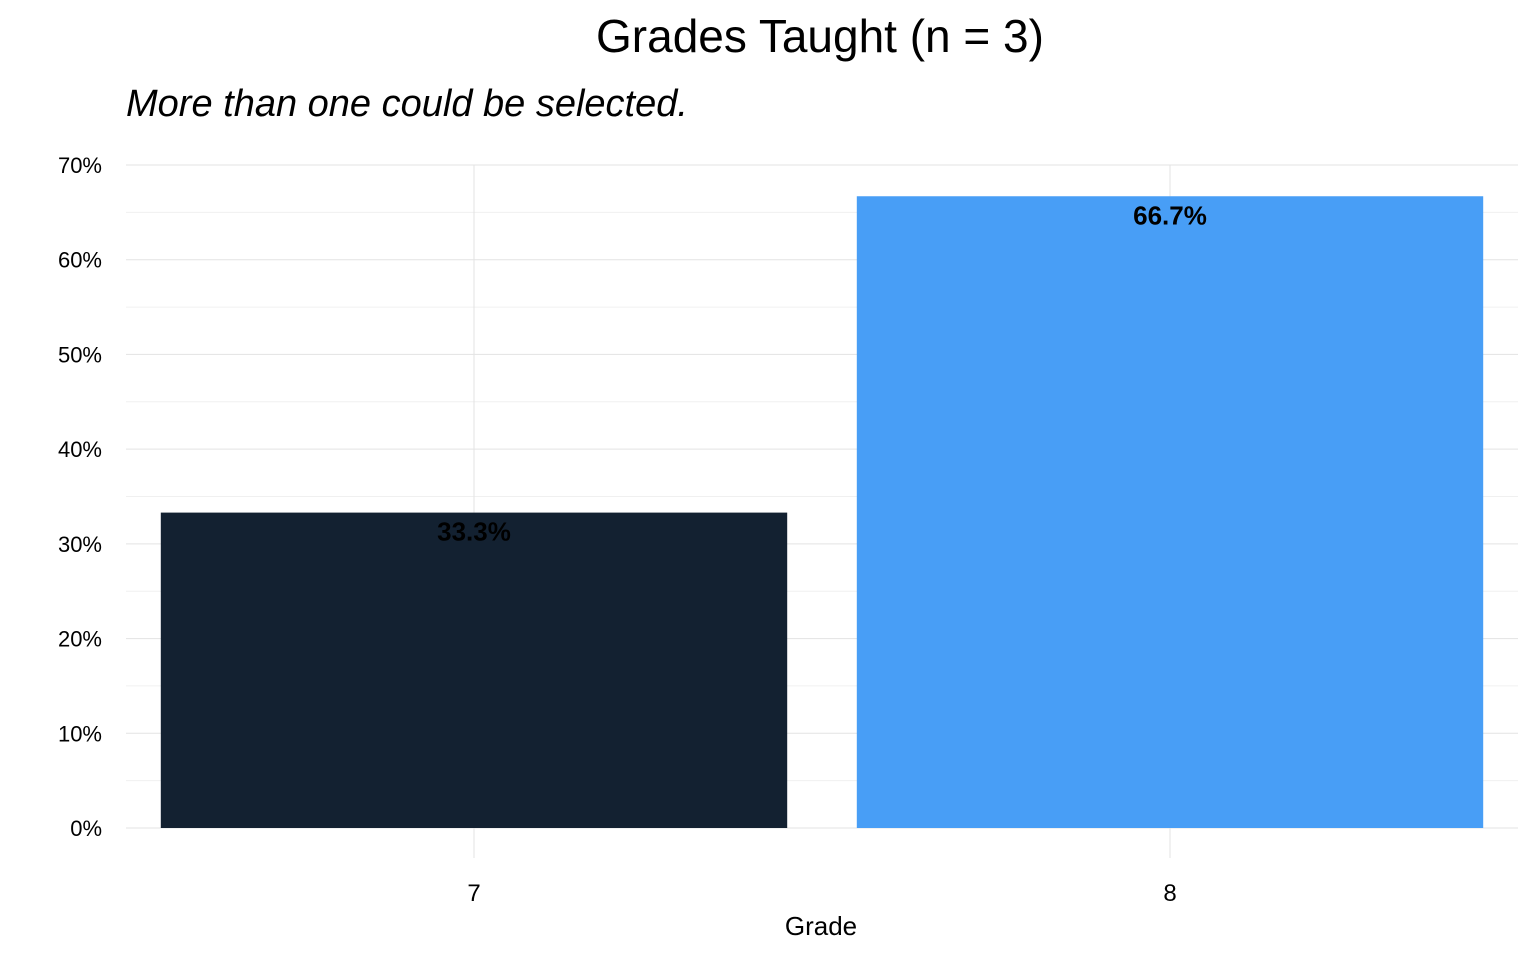 The width and height of the screenshot is (1536, 965). I want to click on y-tick-label: 50%, so click(80, 354).